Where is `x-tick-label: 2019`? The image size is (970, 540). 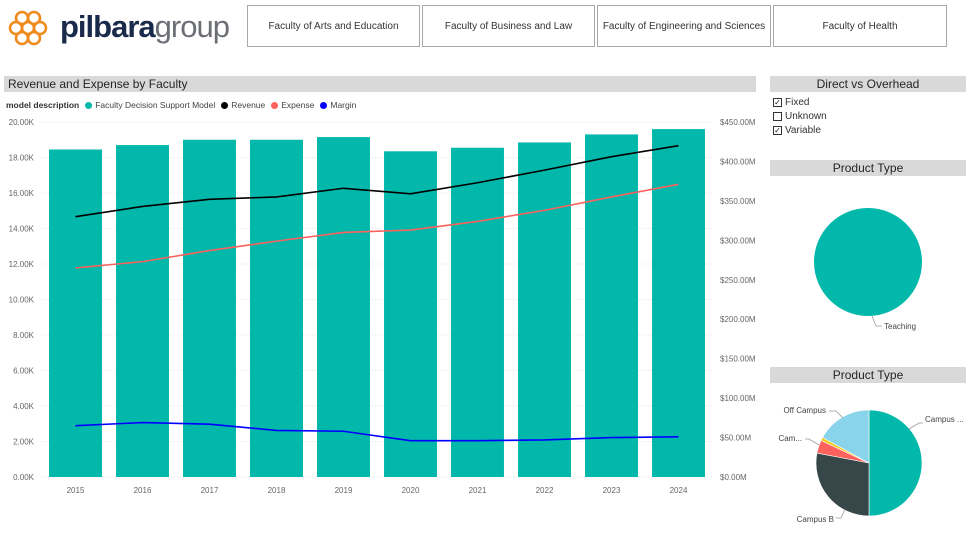
x-tick-label: 2019 is located at coordinates (344, 490).